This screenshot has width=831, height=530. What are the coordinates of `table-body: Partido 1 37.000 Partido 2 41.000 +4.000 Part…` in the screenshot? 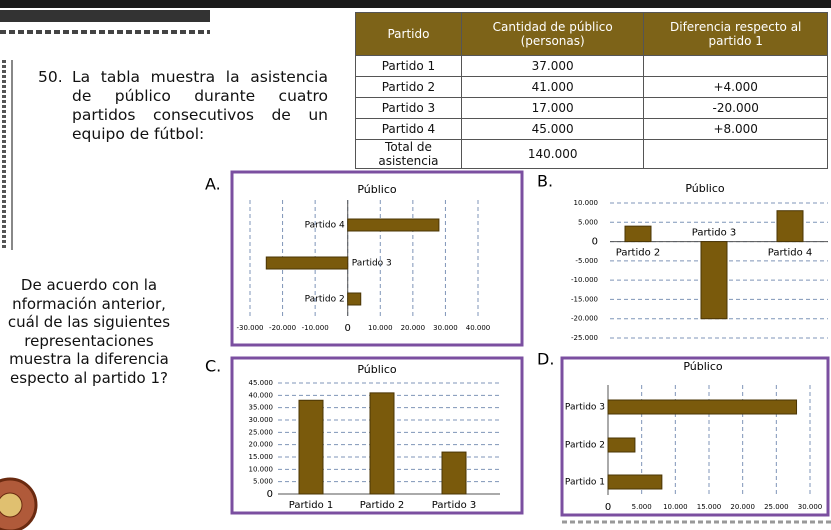 It's located at (591, 112).